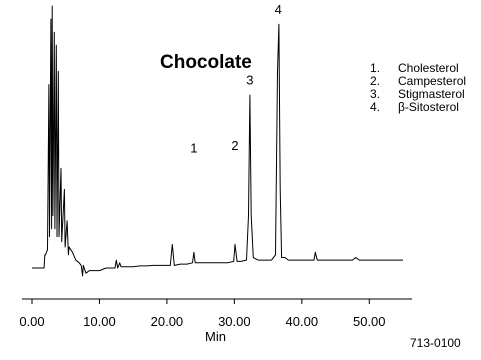  What do you see at coordinates (236, 79) in the screenshot?
I see `peak-labels: 1 2 3 4` at bounding box center [236, 79].